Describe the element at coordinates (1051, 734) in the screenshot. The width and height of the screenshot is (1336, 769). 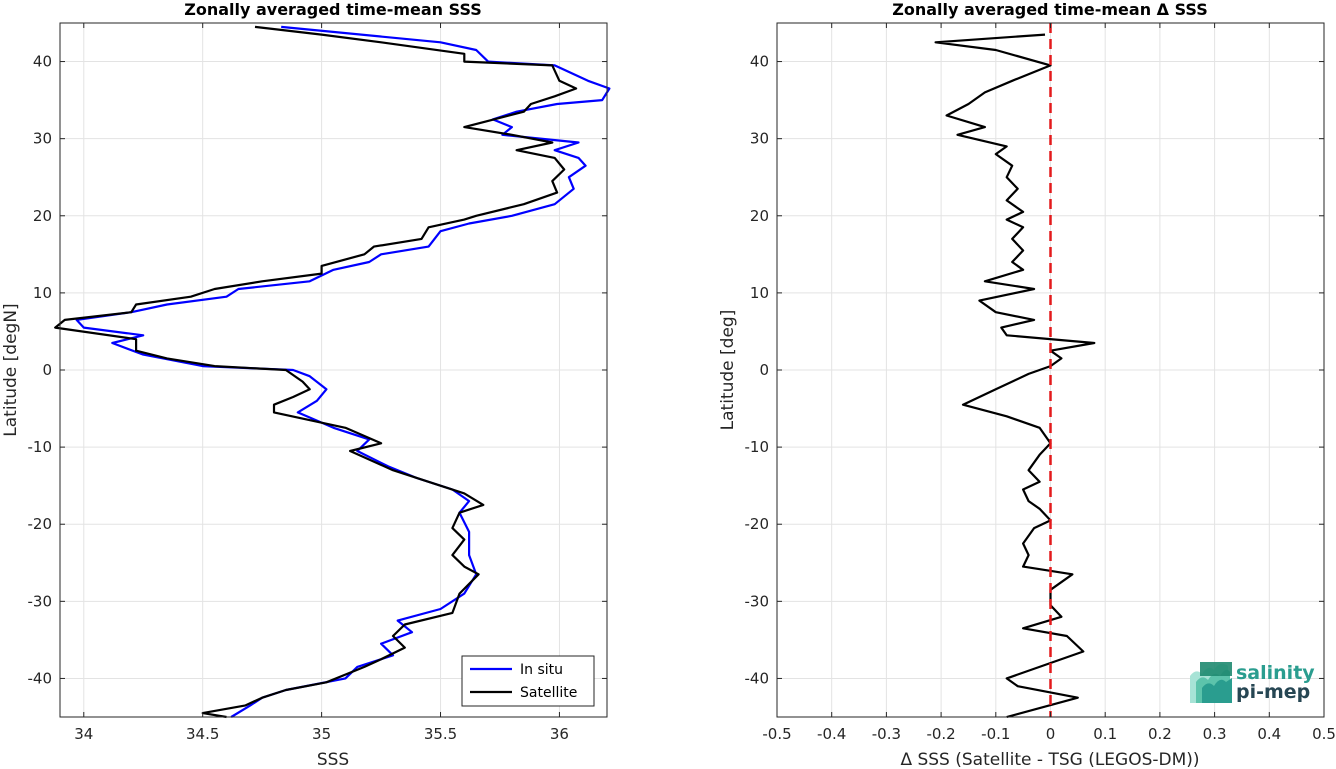
I see `x-tick-label: 0` at that location.